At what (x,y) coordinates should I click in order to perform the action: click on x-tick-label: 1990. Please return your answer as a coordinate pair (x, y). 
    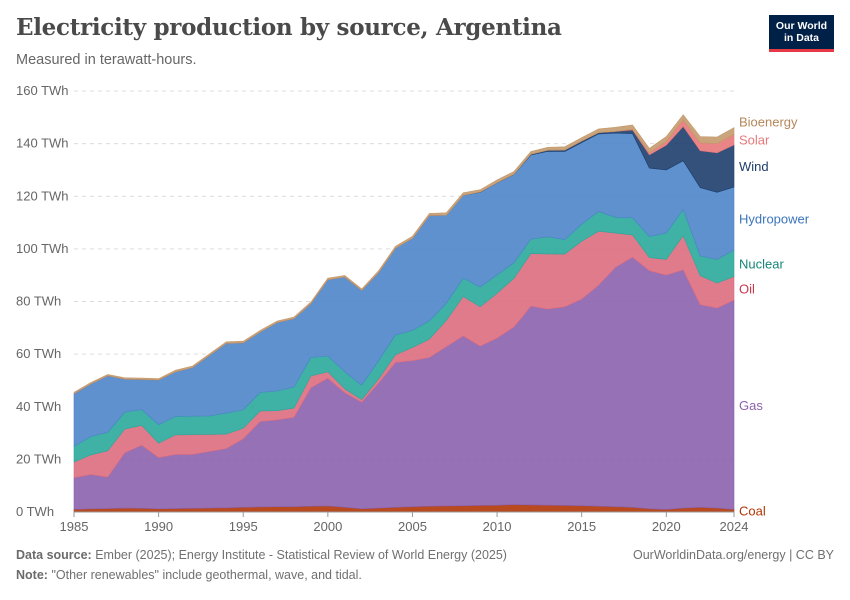
    Looking at the image, I should click on (158, 526).